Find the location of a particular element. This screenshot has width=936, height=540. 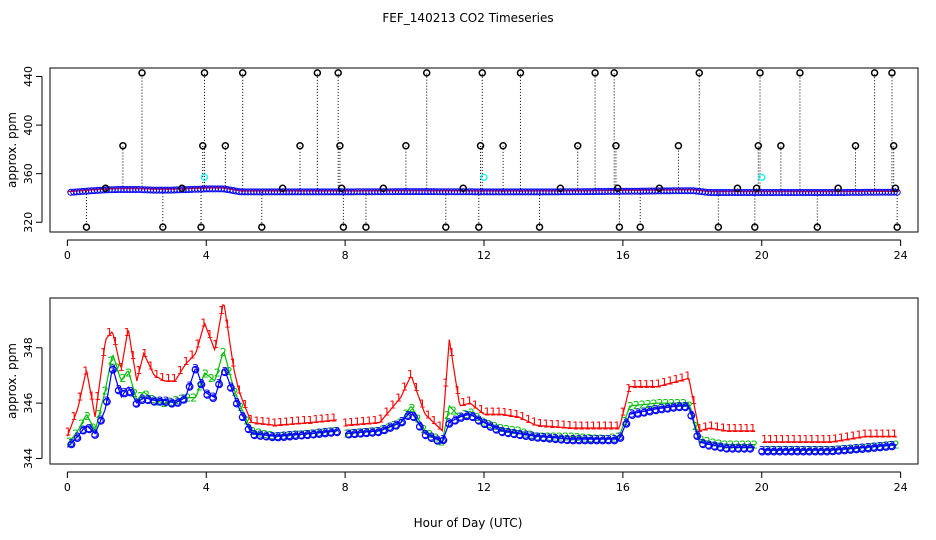

top-x-tick-label: 12 is located at coordinates (484, 255).